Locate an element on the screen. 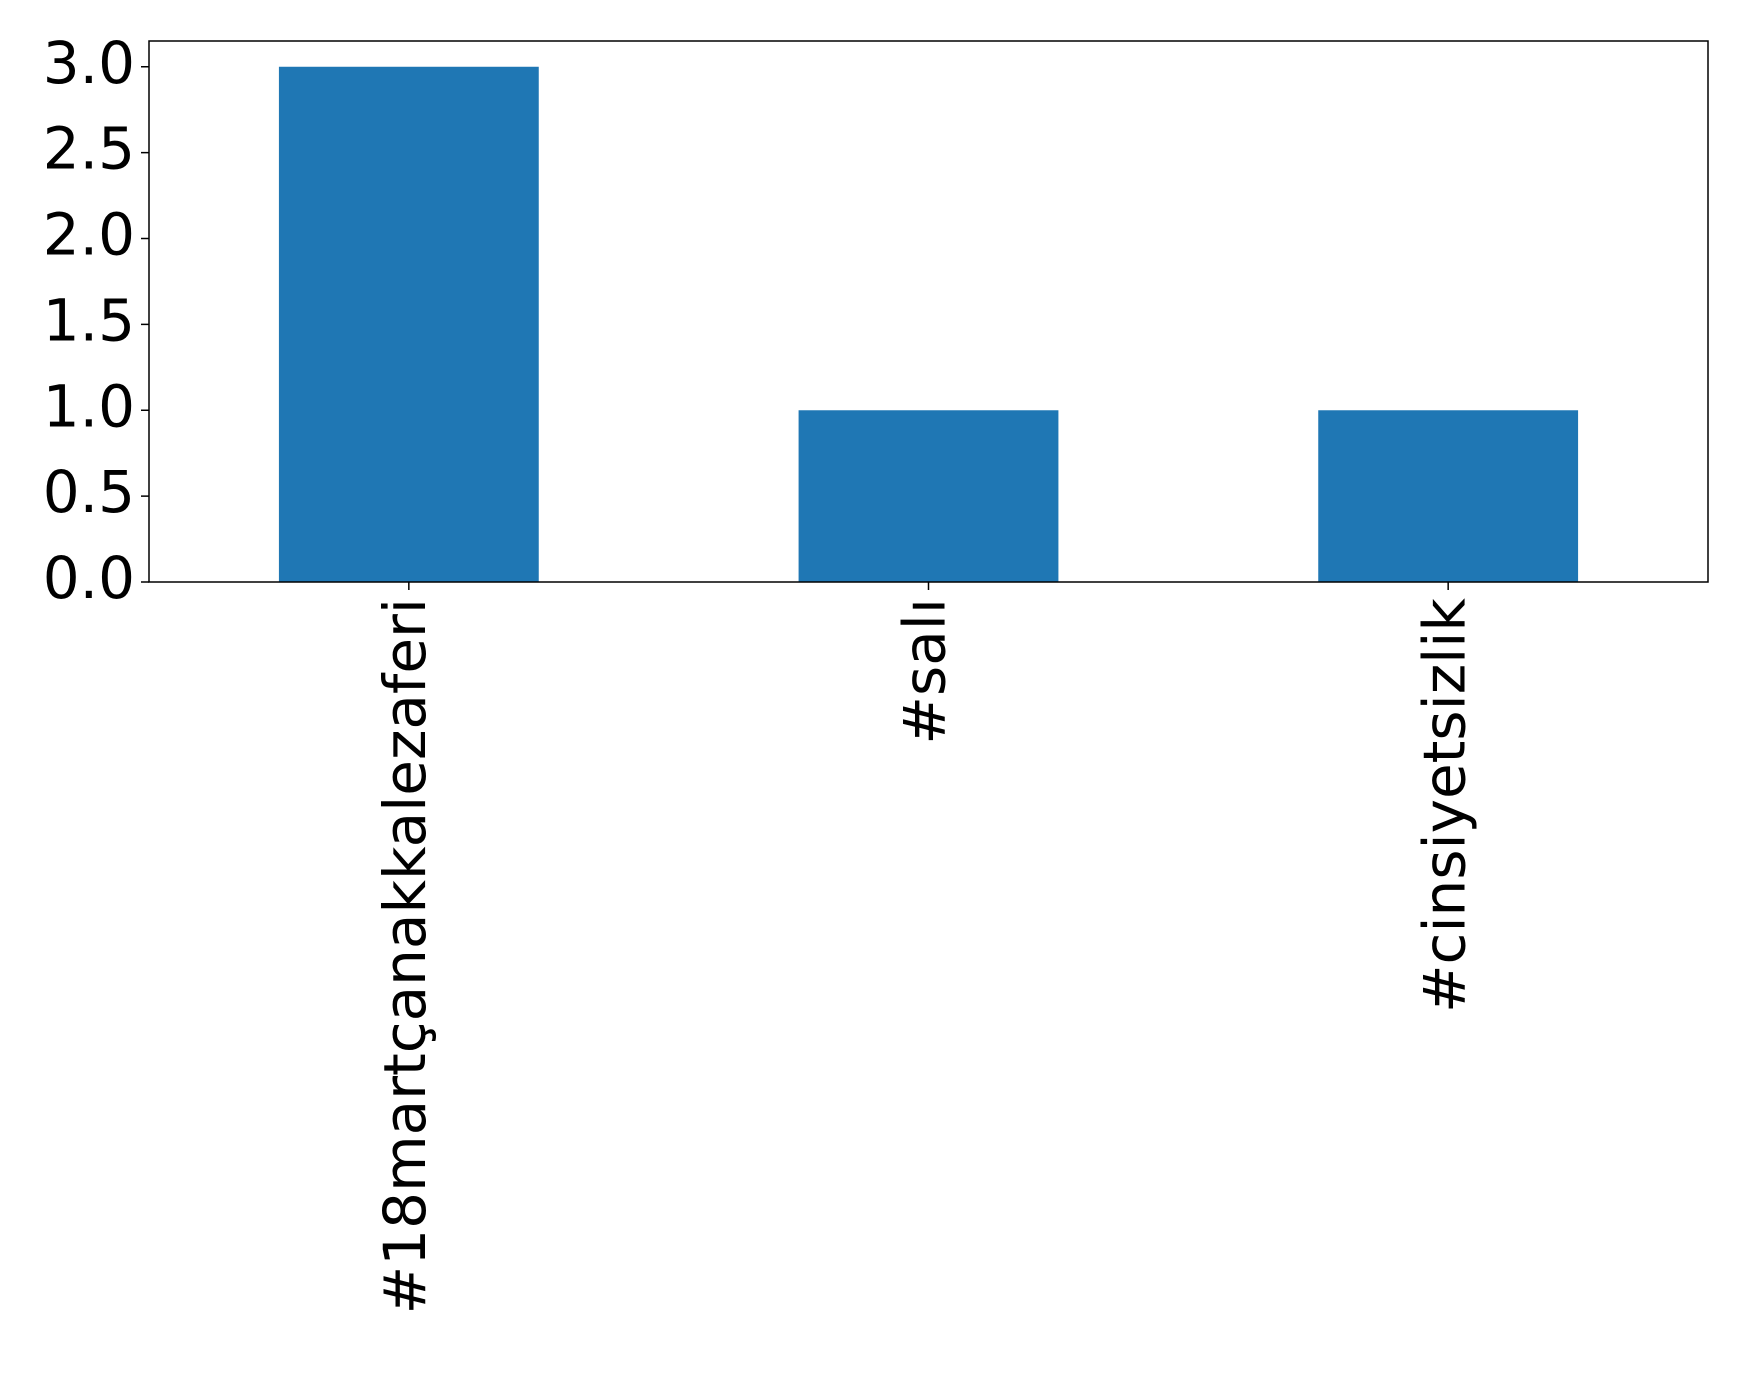  y-tick-label: 0.5 is located at coordinates (89, 492).